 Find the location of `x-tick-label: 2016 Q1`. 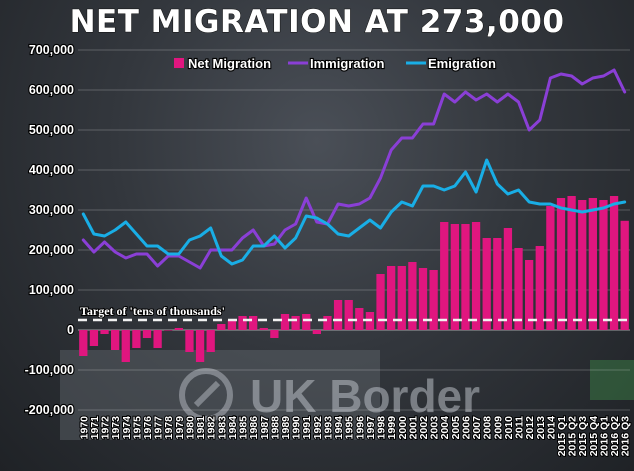

x-tick-label: 2016 Q1 is located at coordinates (604, 436).